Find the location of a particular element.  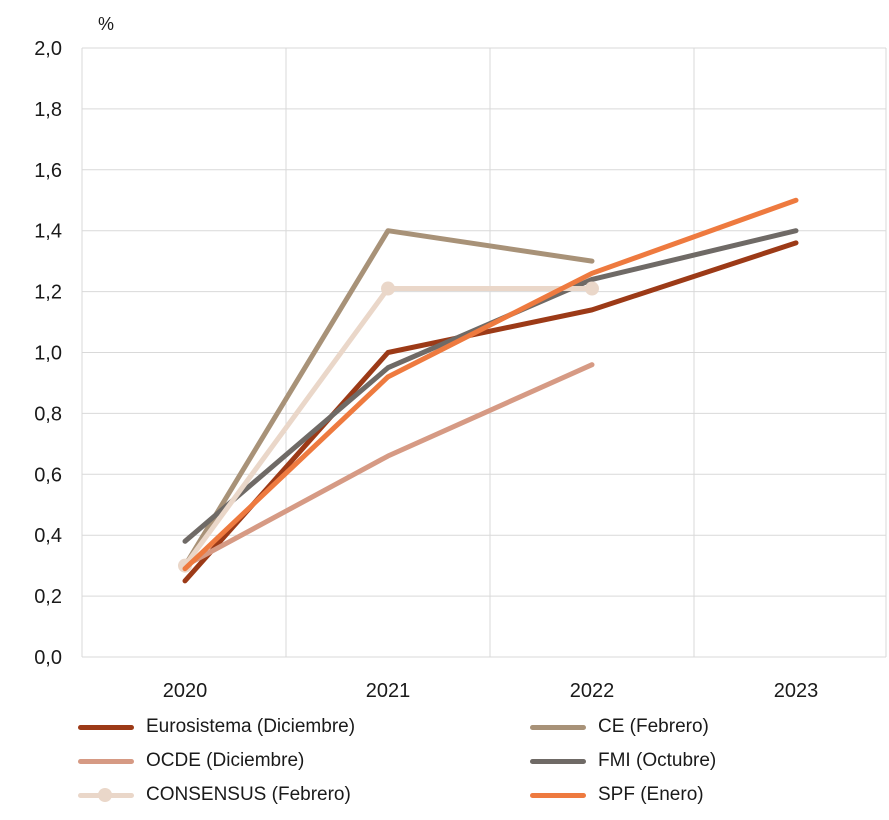

legend-label: OCDE (Diciembre) is located at coordinates (225, 760).